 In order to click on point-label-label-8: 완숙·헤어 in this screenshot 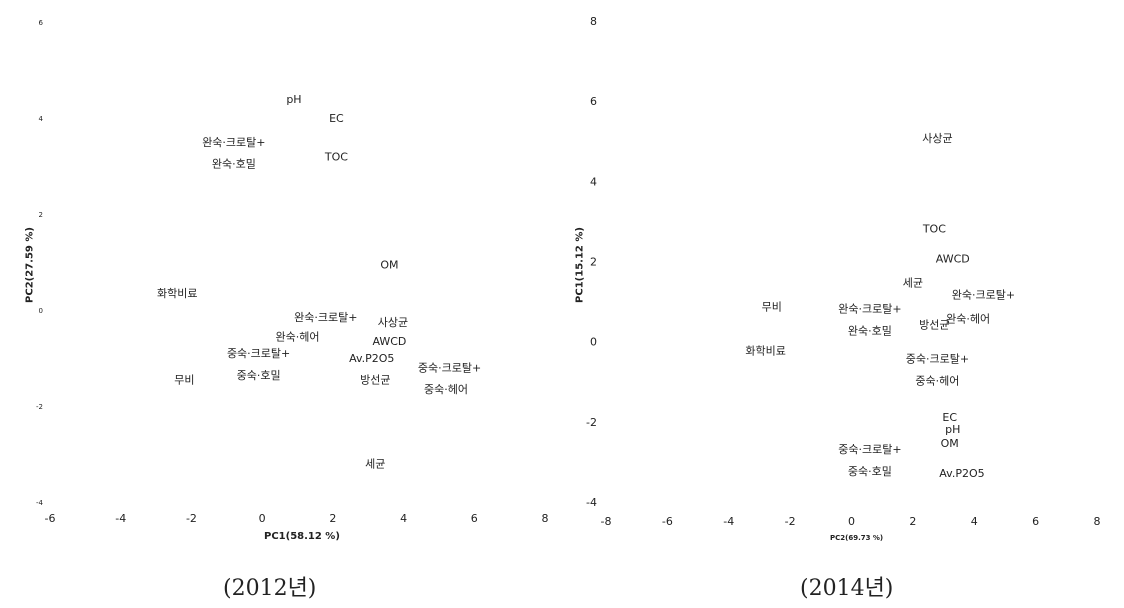, I will do `click(968, 319)`.